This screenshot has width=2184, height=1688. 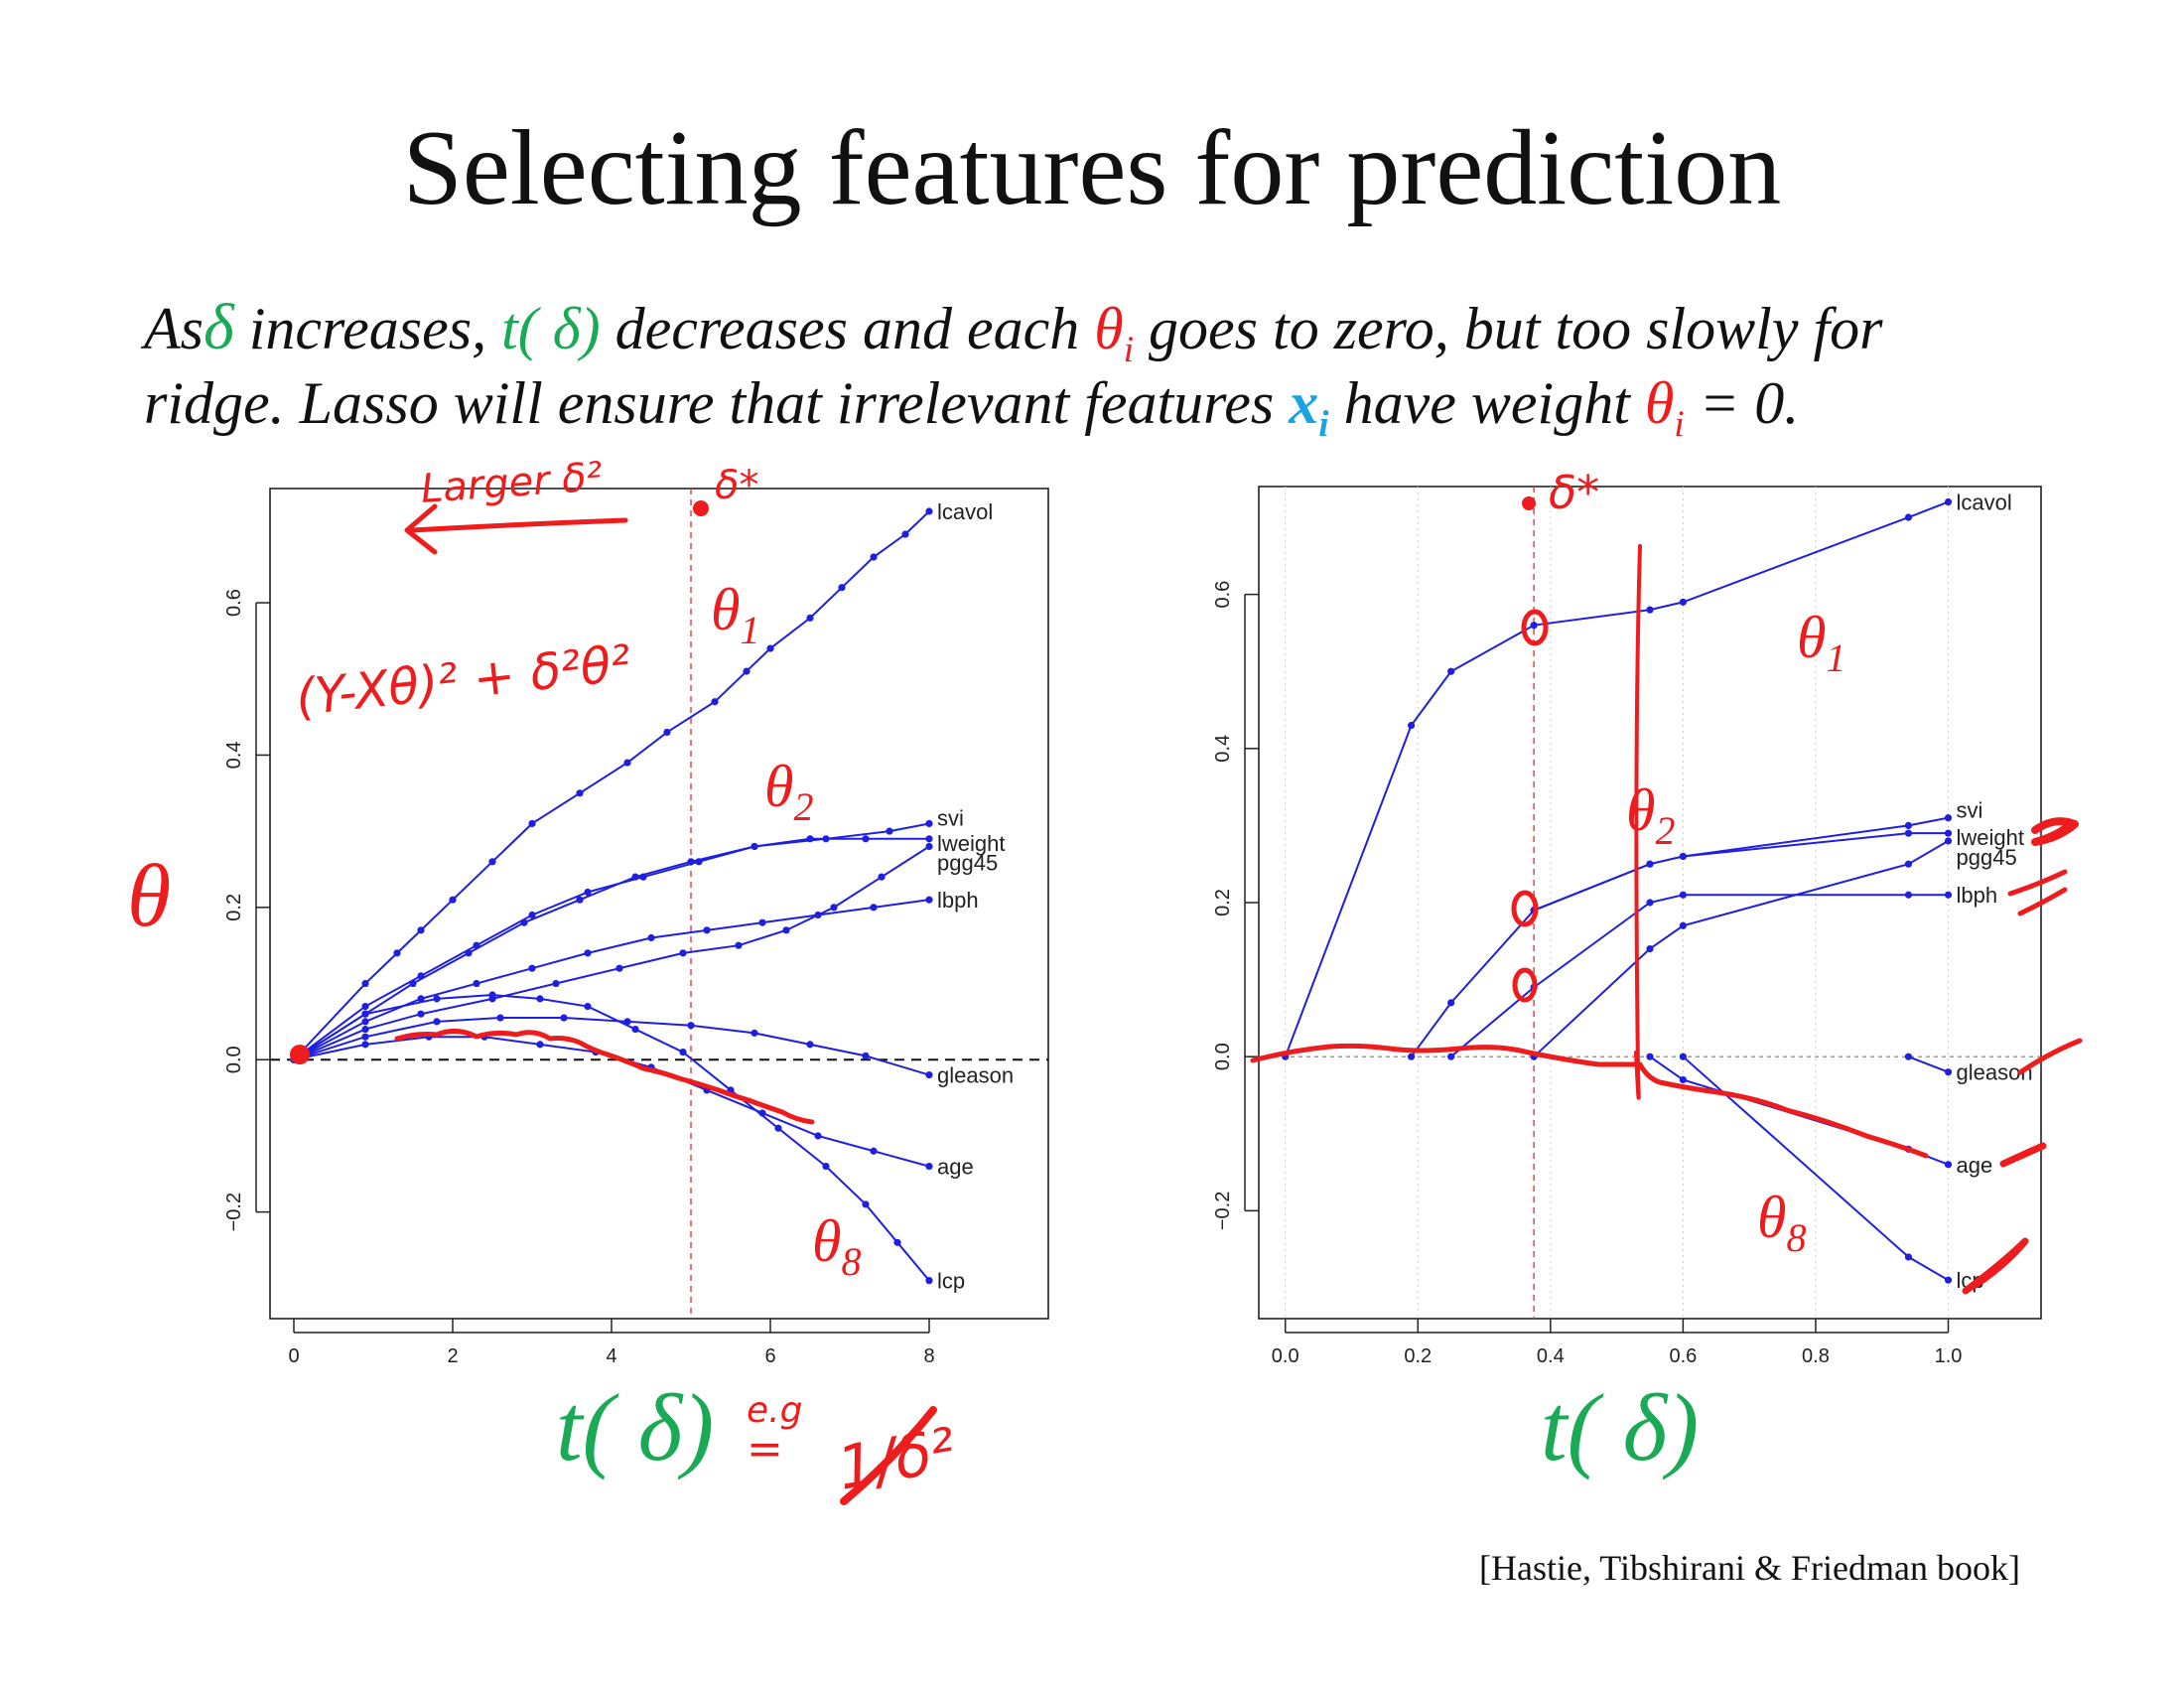 What do you see at coordinates (604, 1077) in the screenshot?
I see `ink-trace-left` at bounding box center [604, 1077].